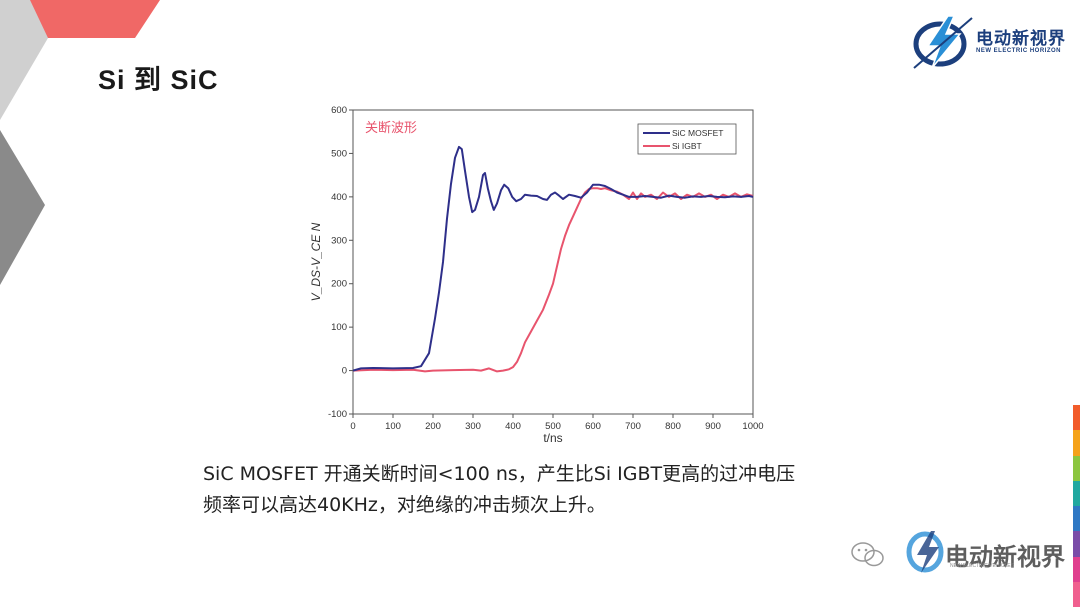  Describe the element at coordinates (982, 566) in the screenshot. I see `watermark-sub: NEW ELECTRIC VEHICLES` at that location.